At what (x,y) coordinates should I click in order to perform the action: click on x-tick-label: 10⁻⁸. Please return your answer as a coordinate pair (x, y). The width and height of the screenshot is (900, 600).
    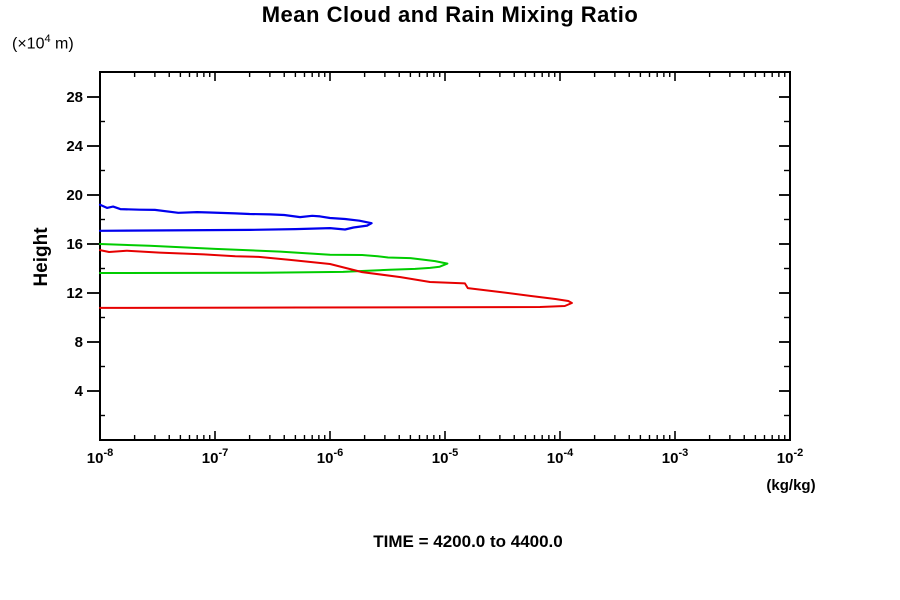
    Looking at the image, I should click on (100, 457).